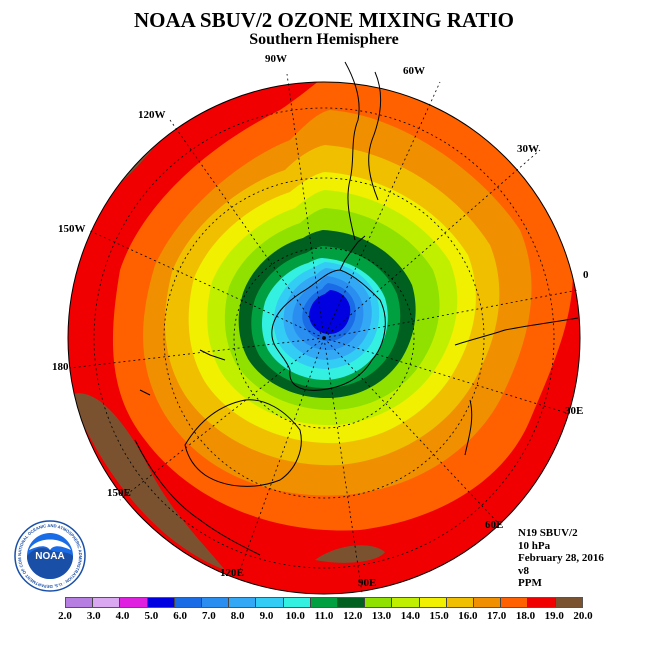  What do you see at coordinates (497, 616) in the screenshot?
I see `color-scale-label: 17.0` at bounding box center [497, 616].